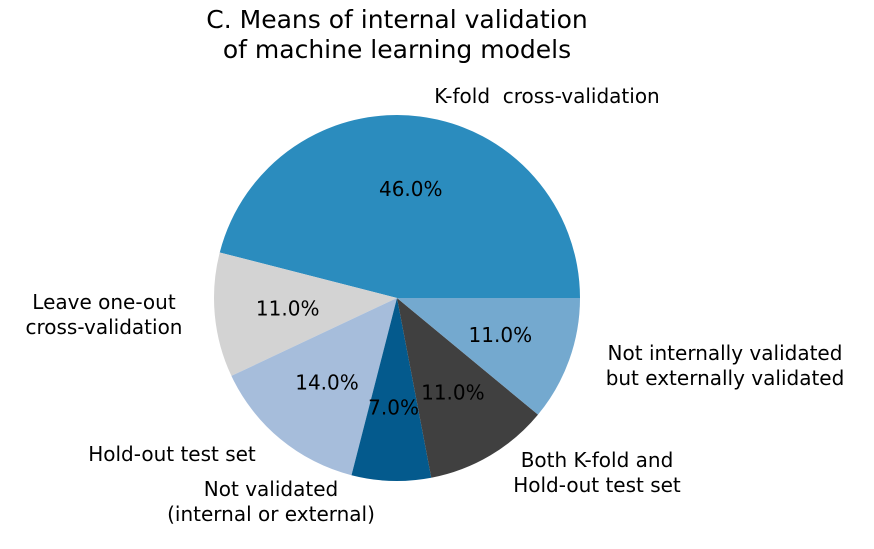  I want to click on slice-label: Not internally validated, so click(725, 353).